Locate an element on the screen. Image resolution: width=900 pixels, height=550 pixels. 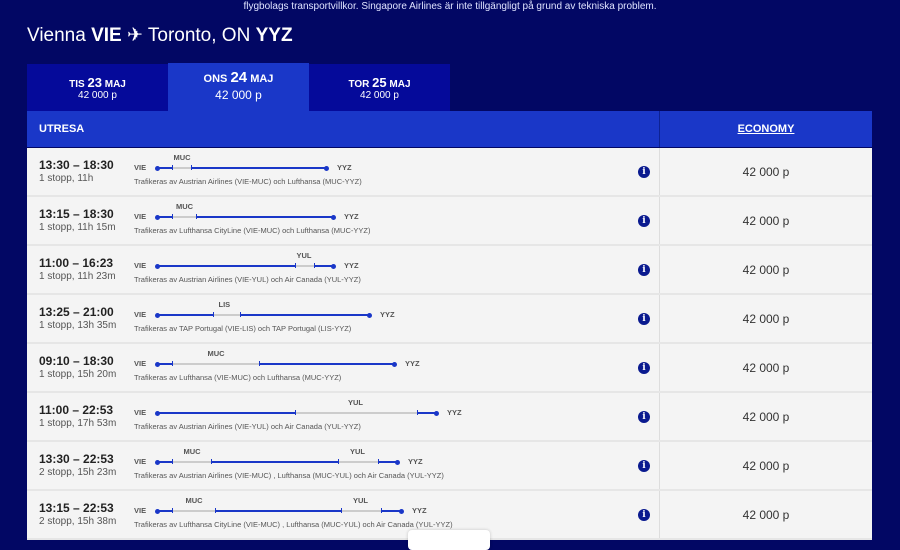
date-tab: ONS 24 MAJ 42 000 p is located at coordinates (238, 87).